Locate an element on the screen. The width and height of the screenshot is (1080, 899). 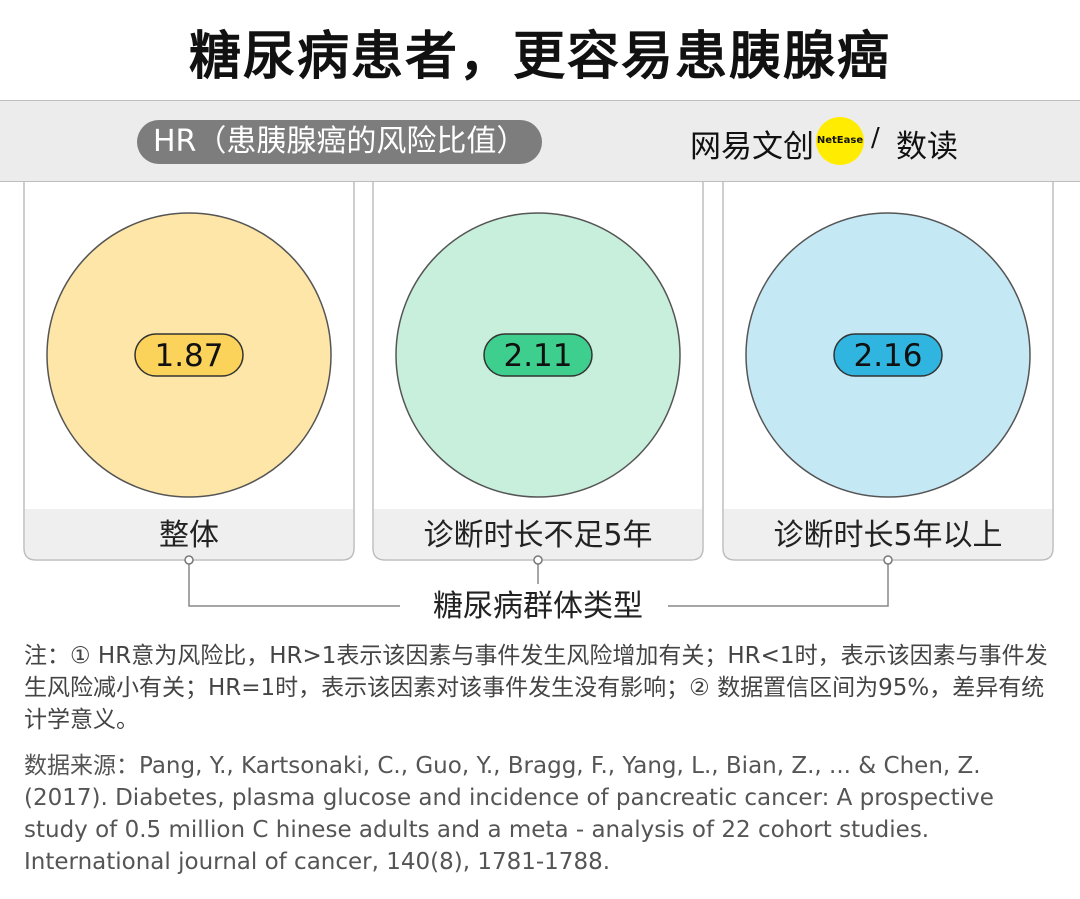
header-band: HR（患胰腺癌的风险比值） 网易文创 NetEase / 数读 is located at coordinates (540, 141).